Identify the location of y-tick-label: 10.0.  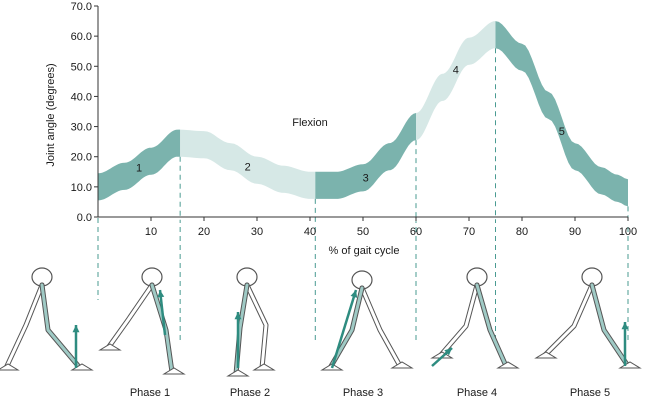
(81, 188).